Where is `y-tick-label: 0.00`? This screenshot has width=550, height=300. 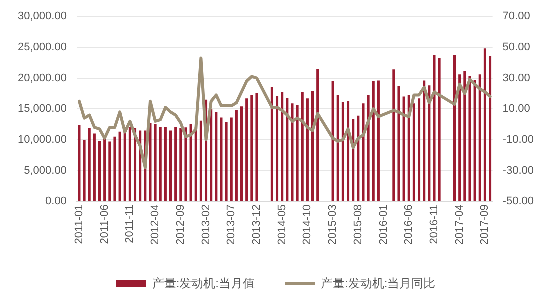 y-tick-label: 0.00 is located at coordinates (56, 202).